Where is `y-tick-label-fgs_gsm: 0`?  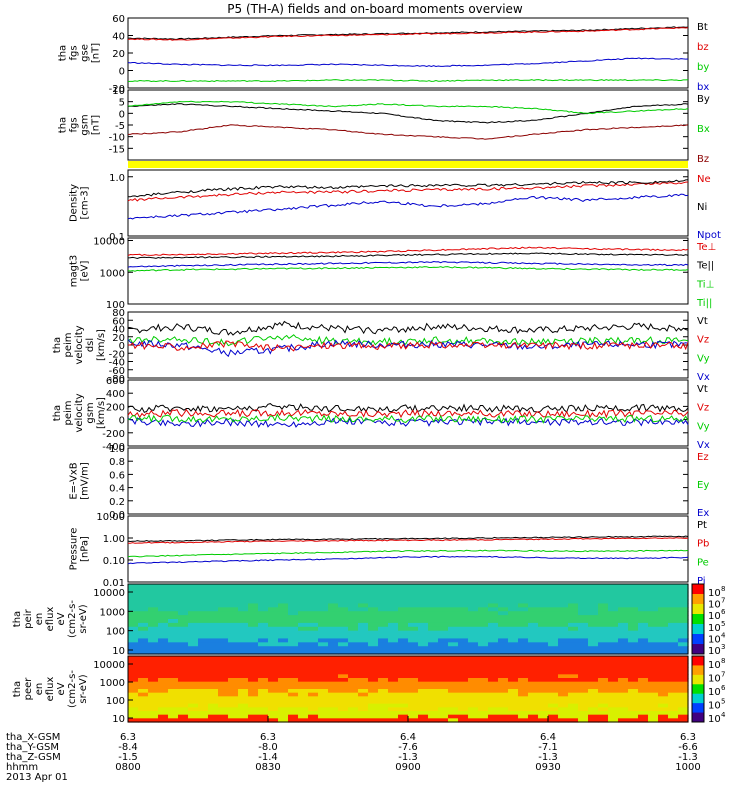 y-tick-label-fgs_gsm: 0 is located at coordinates (122, 114).